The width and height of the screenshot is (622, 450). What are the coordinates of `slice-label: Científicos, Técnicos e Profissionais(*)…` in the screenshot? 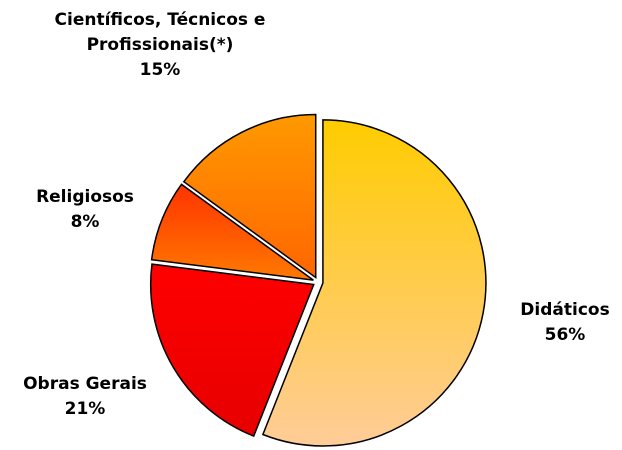 It's located at (160, 45).